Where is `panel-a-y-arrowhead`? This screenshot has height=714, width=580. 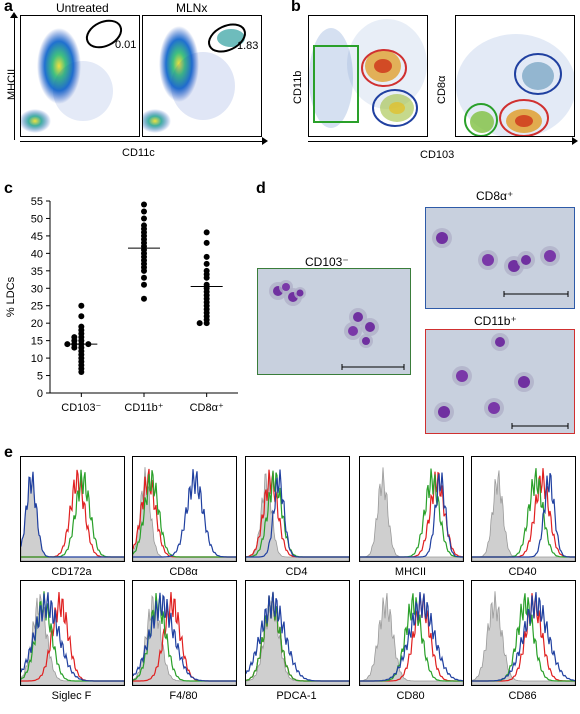 panel-a-y-arrowhead is located at coordinates (14, 15).